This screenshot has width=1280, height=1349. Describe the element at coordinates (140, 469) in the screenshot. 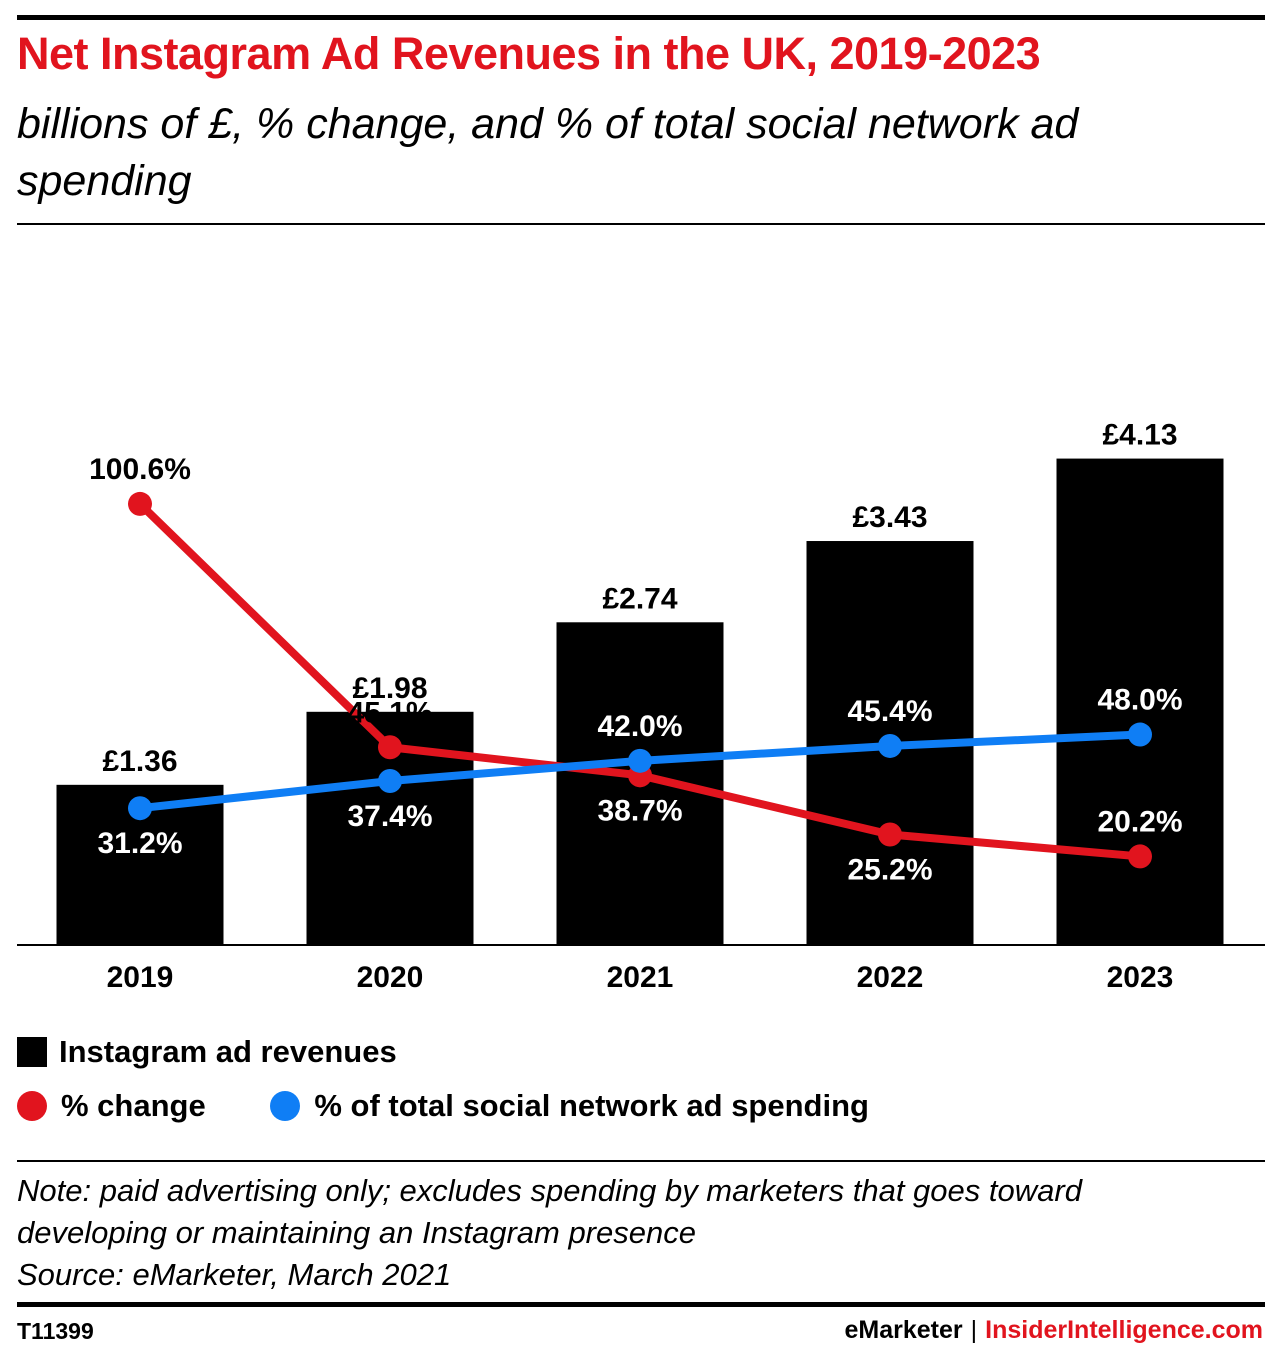

I see `change-label-2019: 100.6%` at that location.